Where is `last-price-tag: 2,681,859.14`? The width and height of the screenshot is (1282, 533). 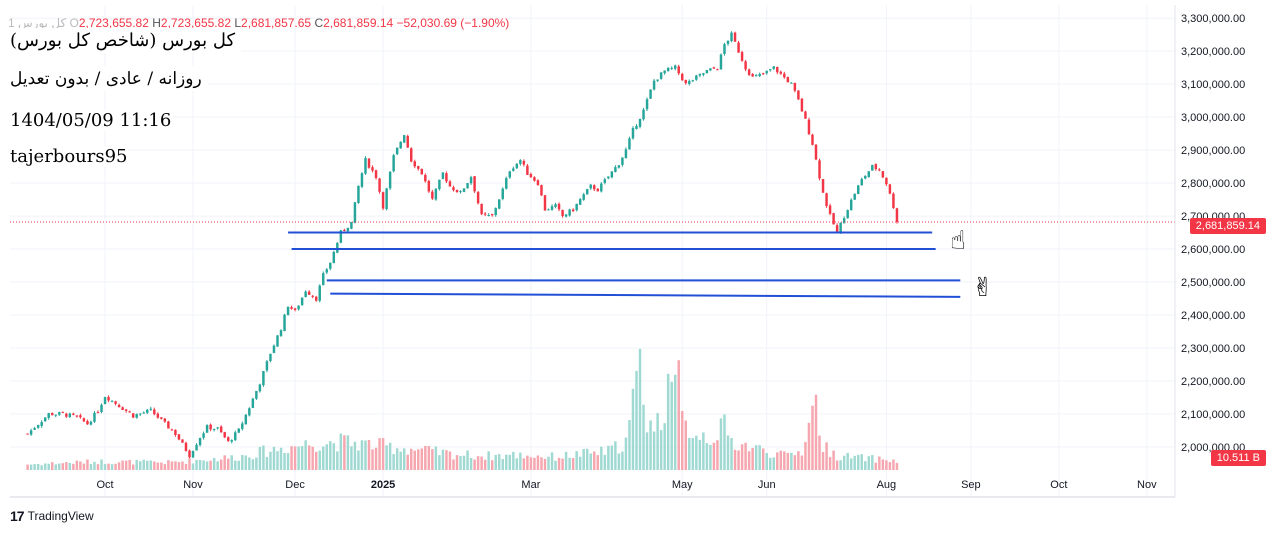 last-price-tag: 2,681,859.14 is located at coordinates (1227, 226).